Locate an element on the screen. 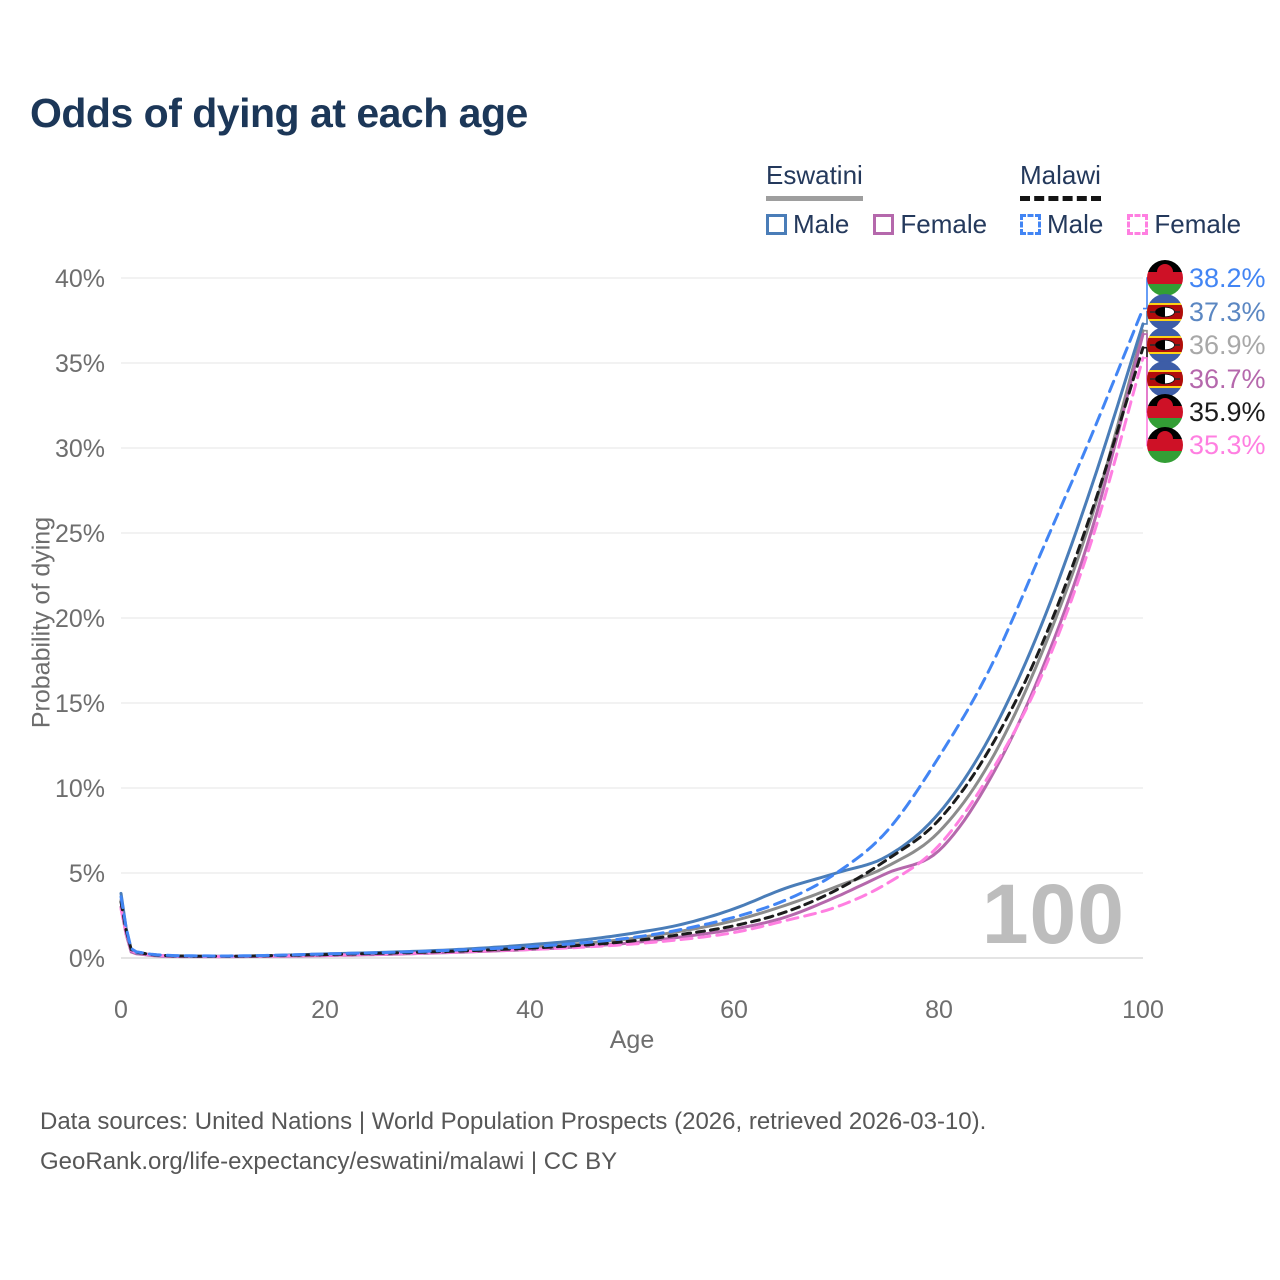 The image size is (1280, 1280). end-label-value: 36.7% is located at coordinates (1227, 378).